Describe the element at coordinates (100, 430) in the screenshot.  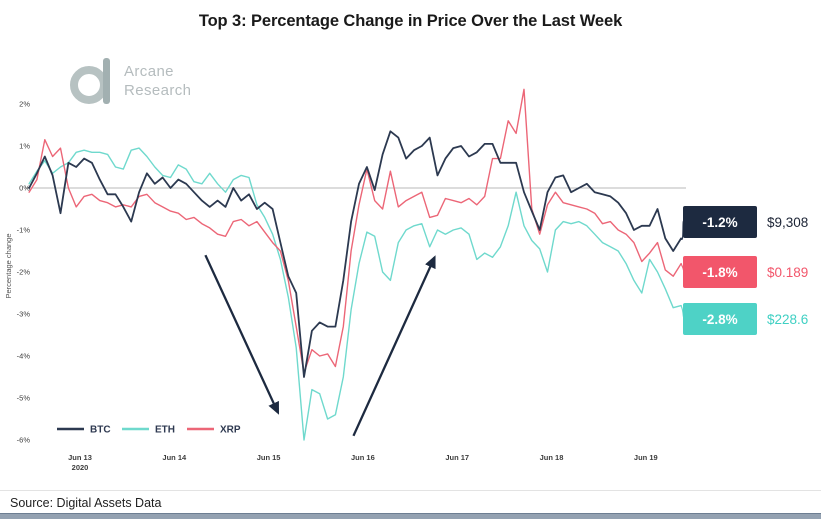
I see `legend-label-btc: BTC` at that location.